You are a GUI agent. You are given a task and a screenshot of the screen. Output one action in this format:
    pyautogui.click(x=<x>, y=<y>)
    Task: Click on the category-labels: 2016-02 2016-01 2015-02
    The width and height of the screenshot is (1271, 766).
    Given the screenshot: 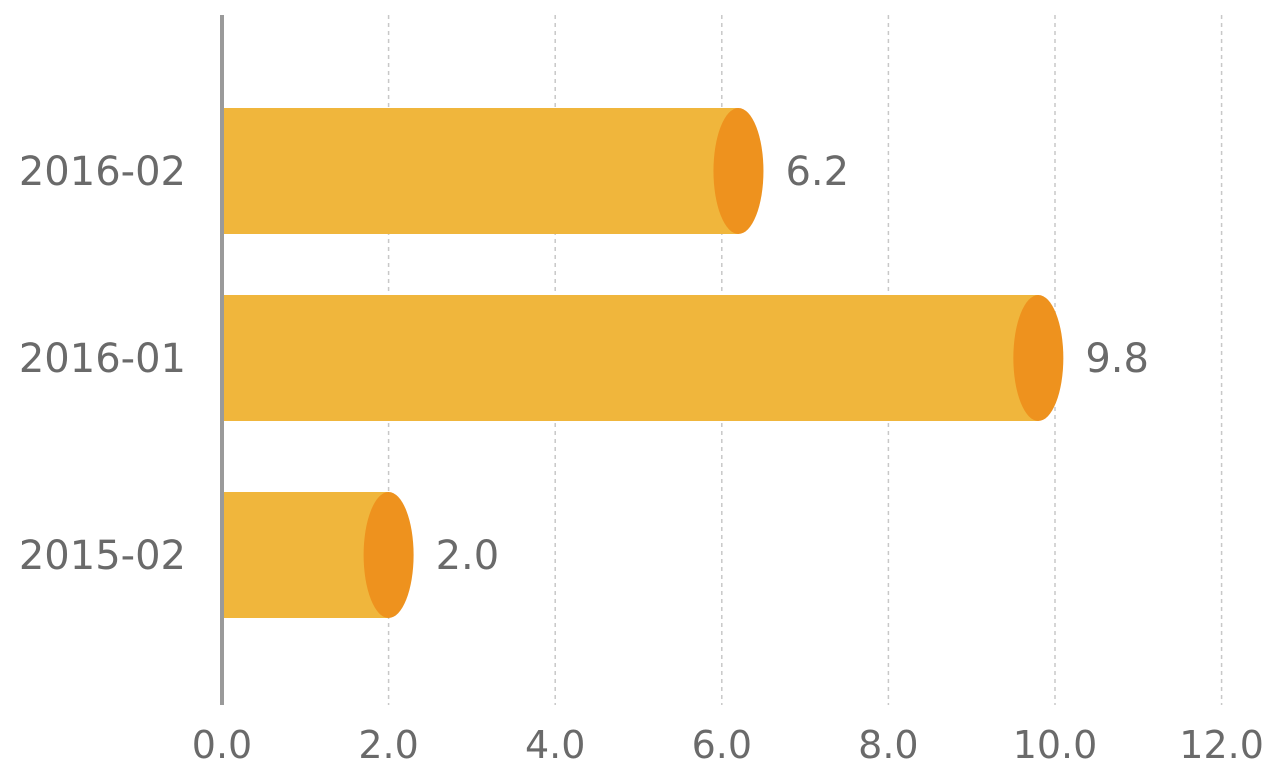 What is the action you would take?
    pyautogui.click(x=102, y=364)
    